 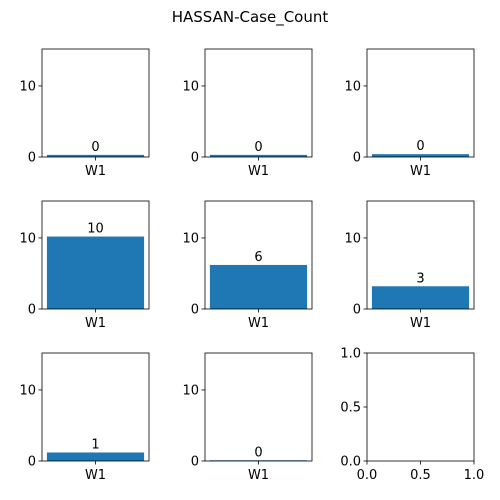 What do you see at coordinates (409, 265) in the screenshot?
I see `subplot-6: 3 0 10 W1` at bounding box center [409, 265].